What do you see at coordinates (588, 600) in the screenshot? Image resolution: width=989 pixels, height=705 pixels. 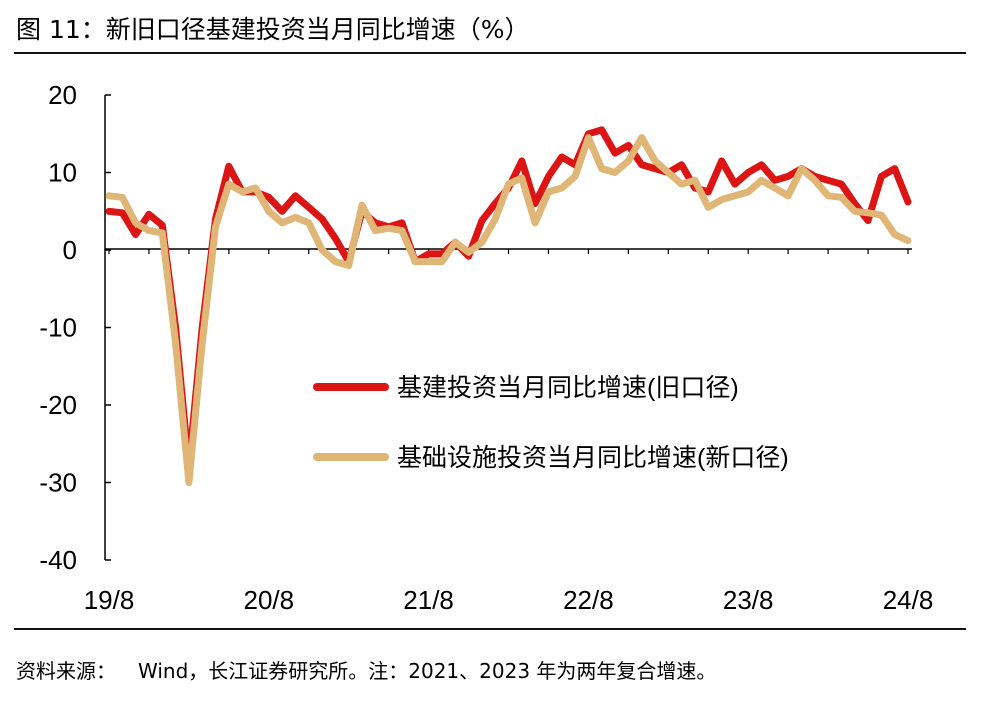 I see `x-tick-label: 22/8` at bounding box center [588, 600].